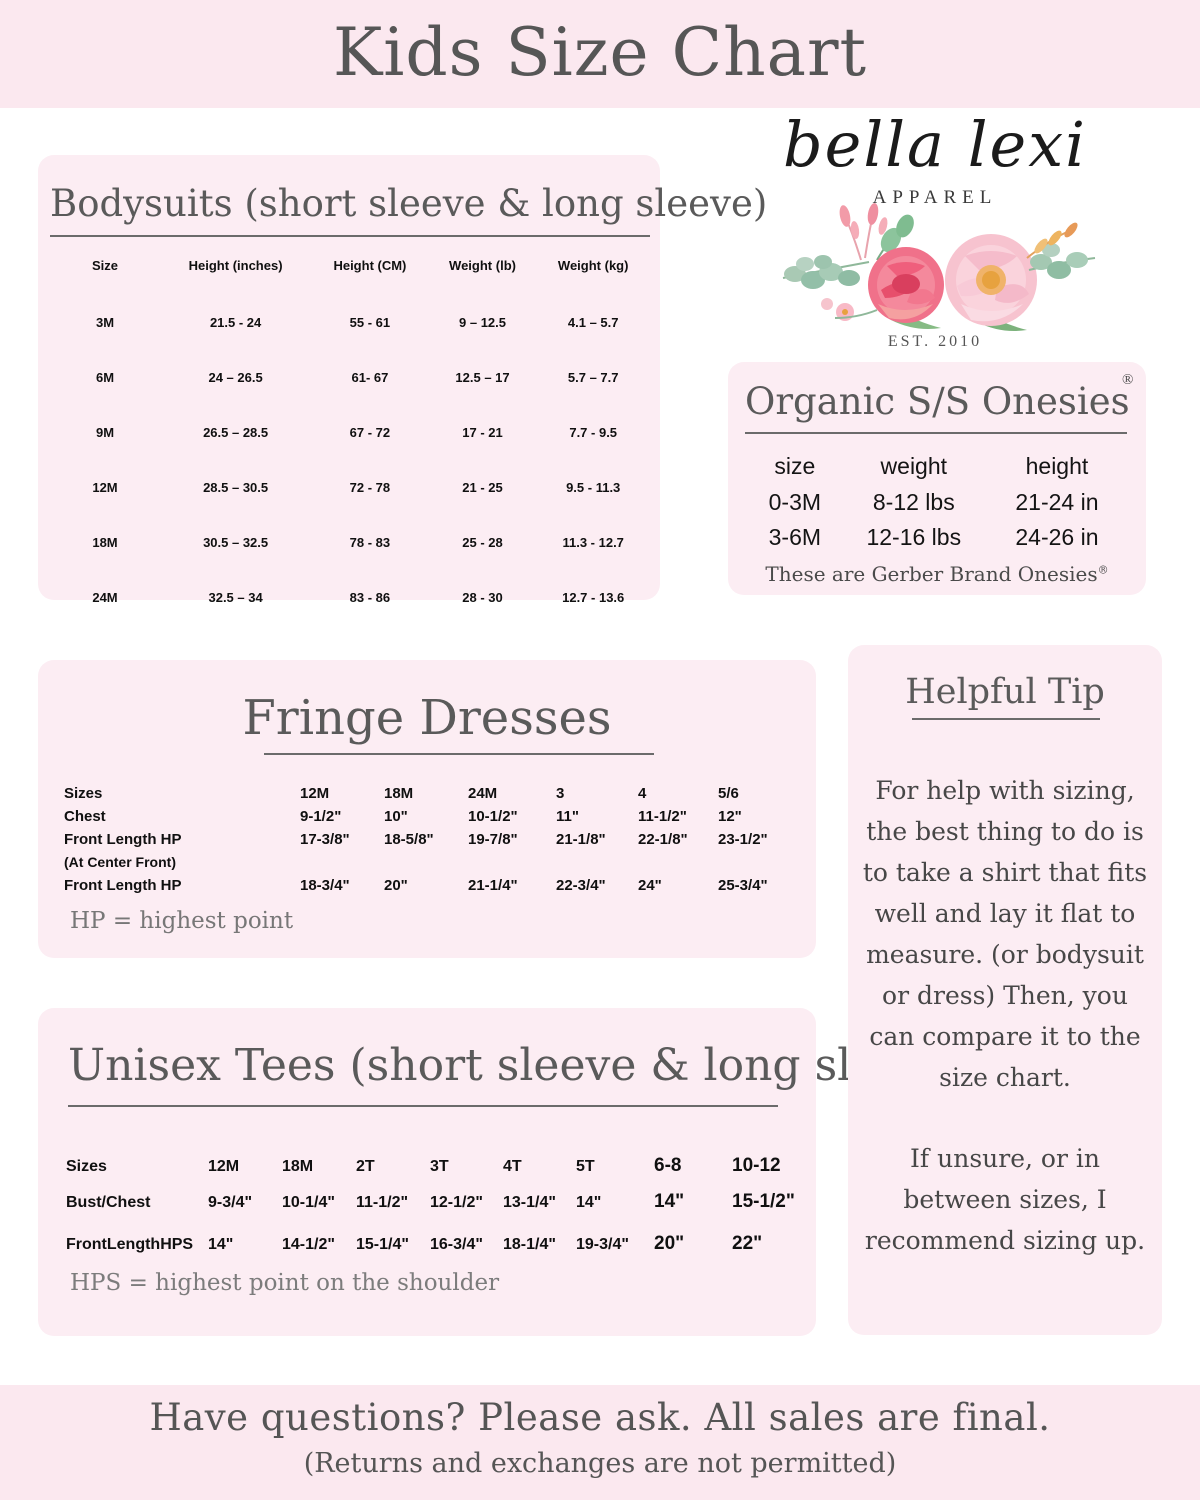 The width and height of the screenshot is (1200, 1500). I want to click on cell: 5T, so click(585, 1166).